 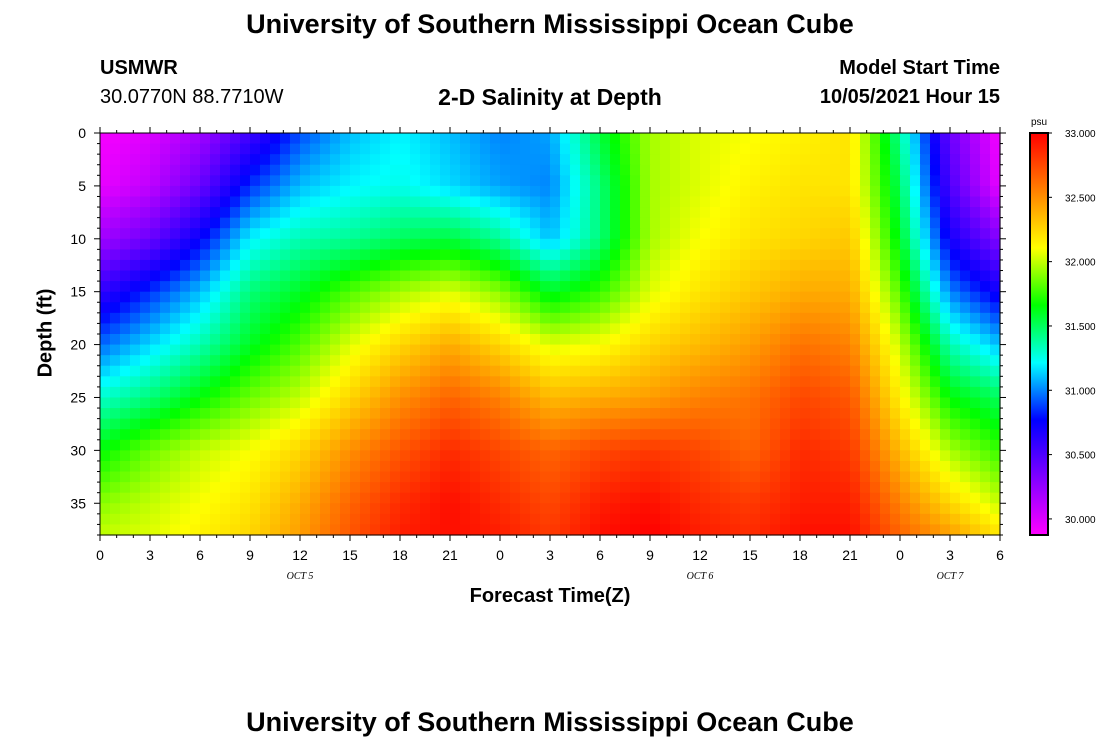 What do you see at coordinates (78, 450) in the screenshot?
I see `y-tick-label: 30` at bounding box center [78, 450].